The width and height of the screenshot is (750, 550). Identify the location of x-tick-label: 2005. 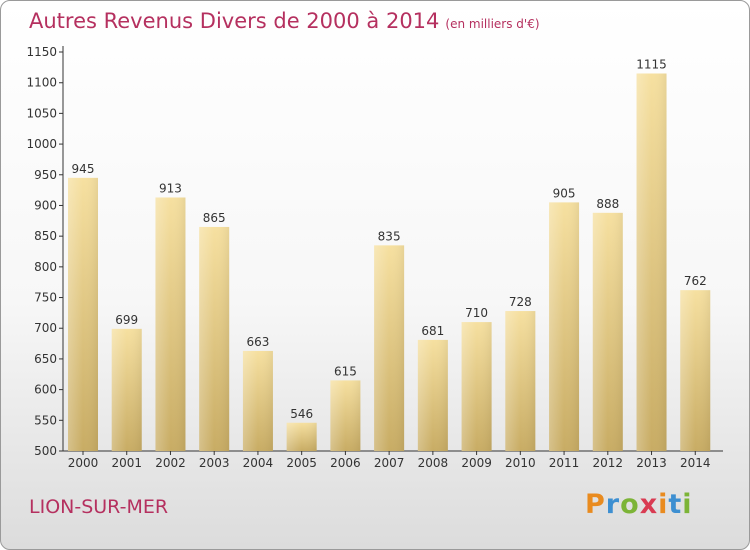
(301, 463).